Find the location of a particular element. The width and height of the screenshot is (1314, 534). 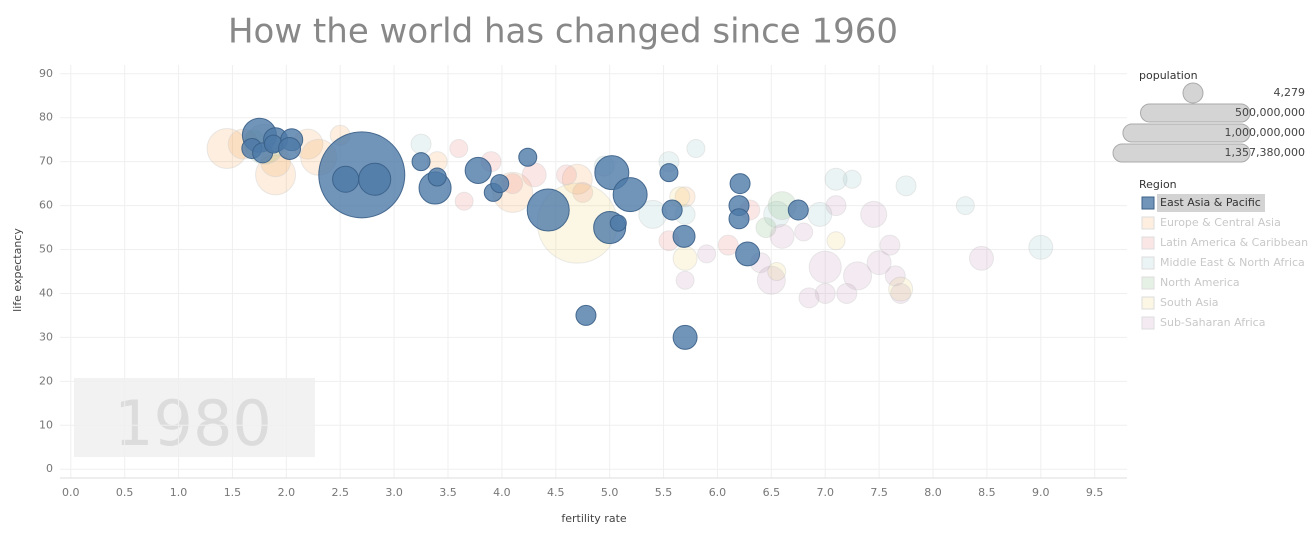

x-tick-label: 3.5 is located at coordinates (448, 492).